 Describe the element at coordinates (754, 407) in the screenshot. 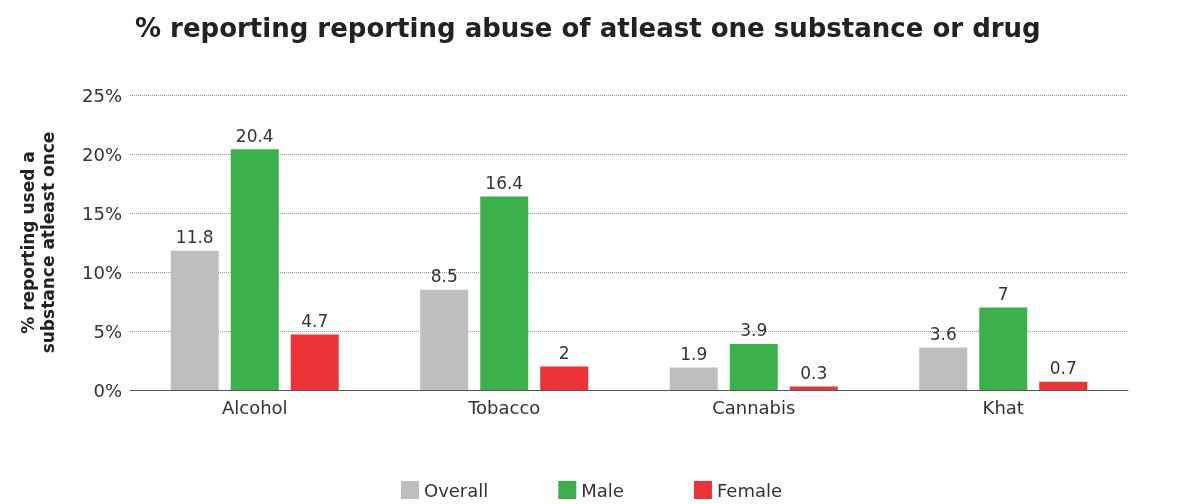

I see `x-tick-label: Cannabis` at that location.